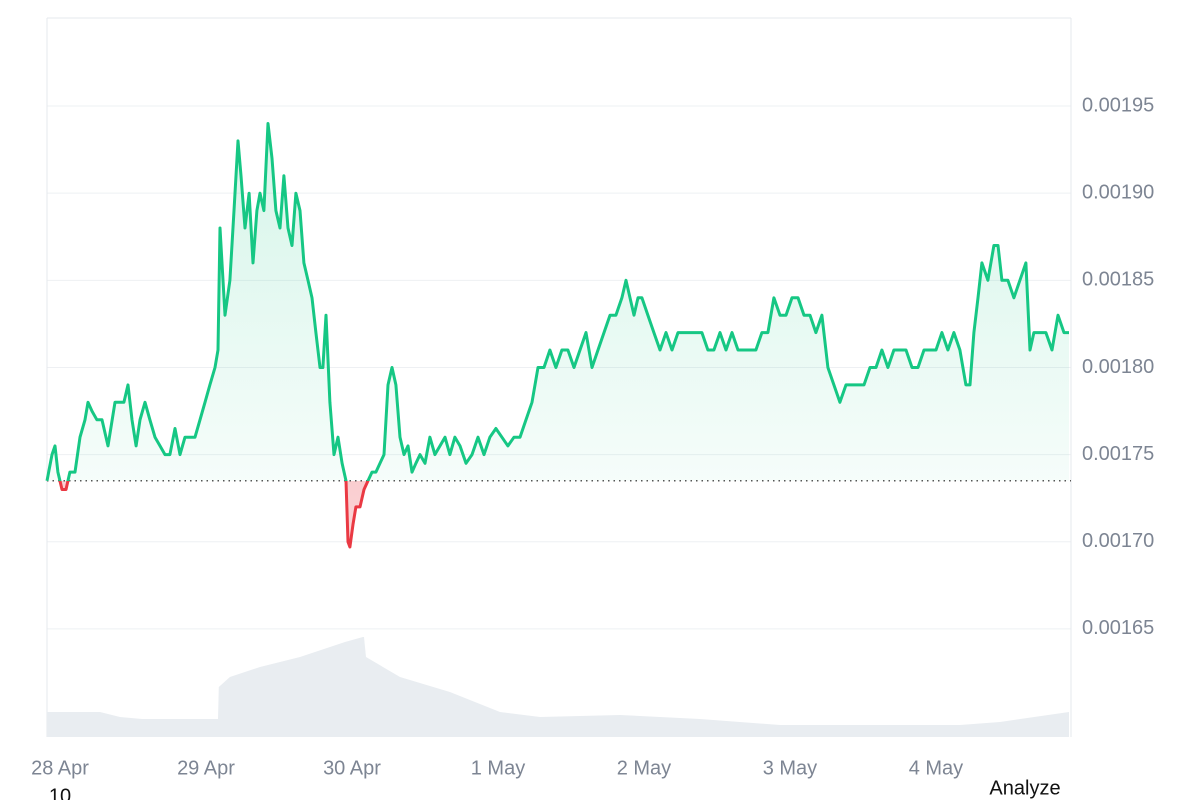 This screenshot has height=800, width=1200. I want to click on footer-text: 10, so click(60, 792).